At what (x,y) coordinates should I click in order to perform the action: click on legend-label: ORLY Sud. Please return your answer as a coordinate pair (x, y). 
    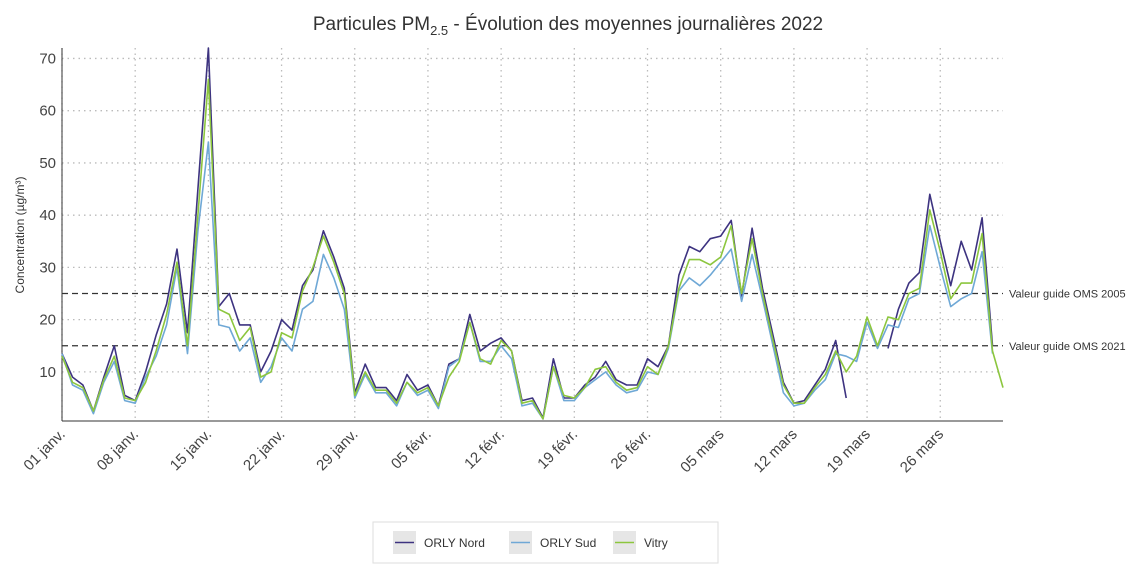
    Looking at the image, I should click on (568, 543).